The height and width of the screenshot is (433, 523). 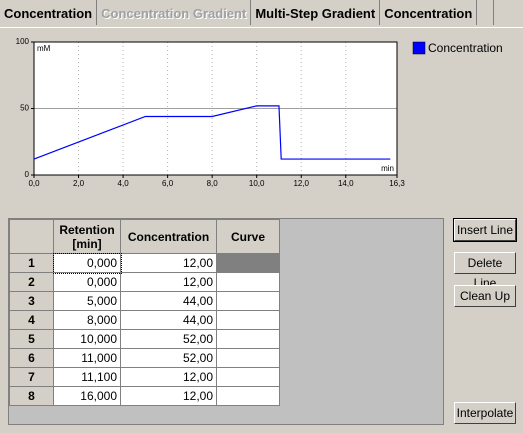 What do you see at coordinates (44, 48) in the screenshot?
I see `y-axis-label: mM` at bounding box center [44, 48].